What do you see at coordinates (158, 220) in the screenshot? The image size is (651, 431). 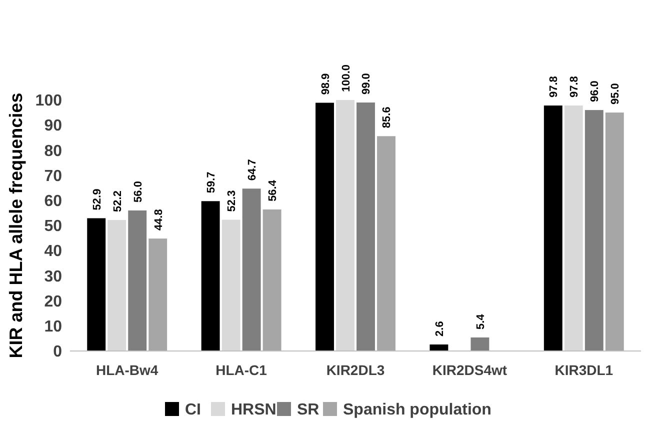 I see `data-label: 44.8` at bounding box center [158, 220].